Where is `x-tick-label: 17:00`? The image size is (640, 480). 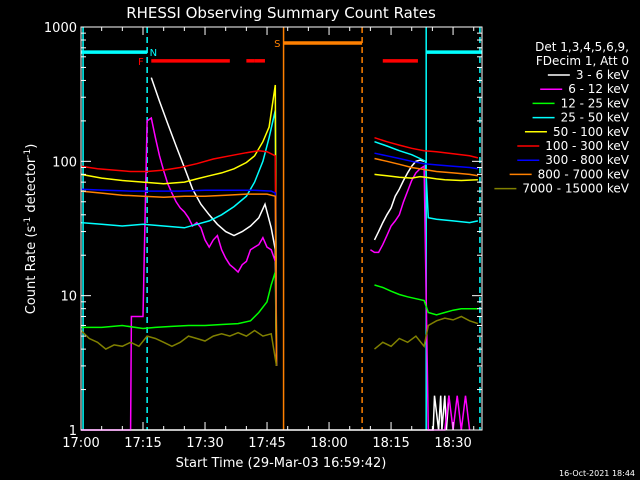
x-tick-label: 17:00 is located at coordinates (80, 443).